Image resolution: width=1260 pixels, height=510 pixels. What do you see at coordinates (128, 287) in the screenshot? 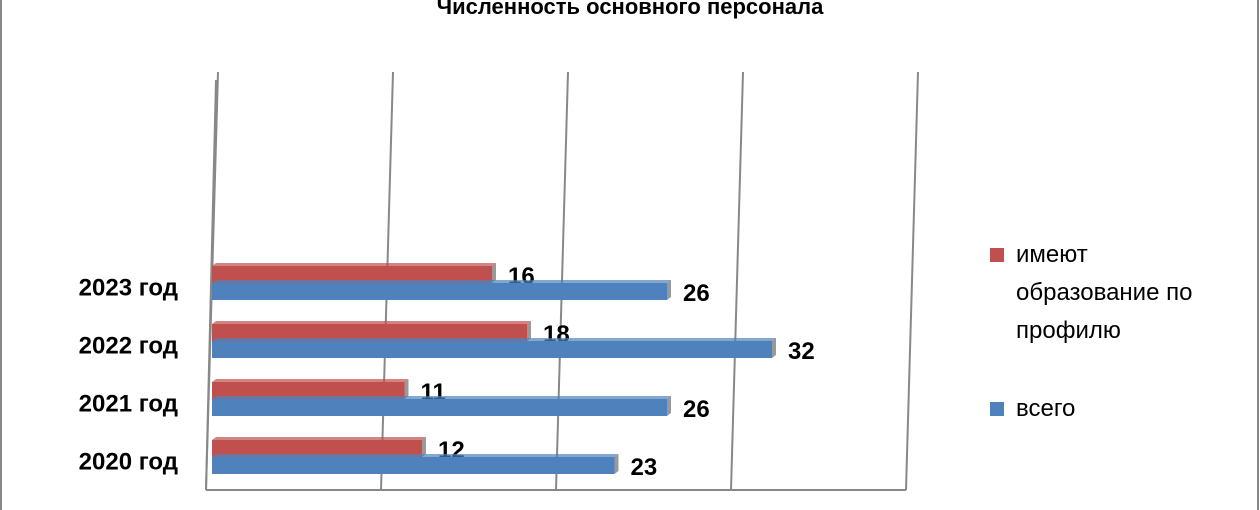
I see `y-tick-label: 2023 год` at bounding box center [128, 287].